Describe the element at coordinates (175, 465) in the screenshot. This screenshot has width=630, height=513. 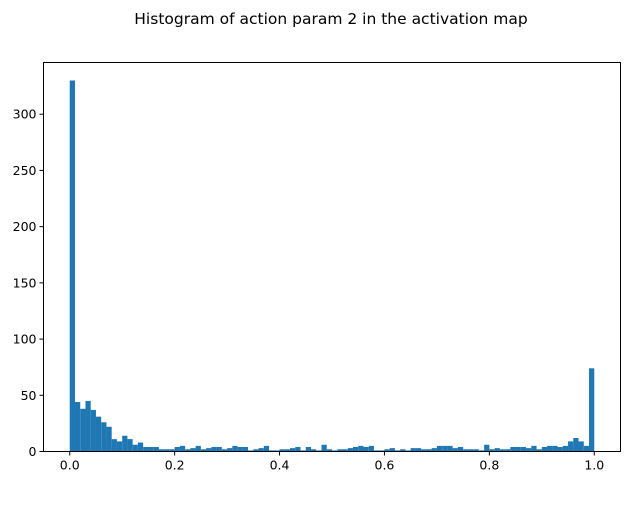
I see `x-tick-label: 0.2` at that location.